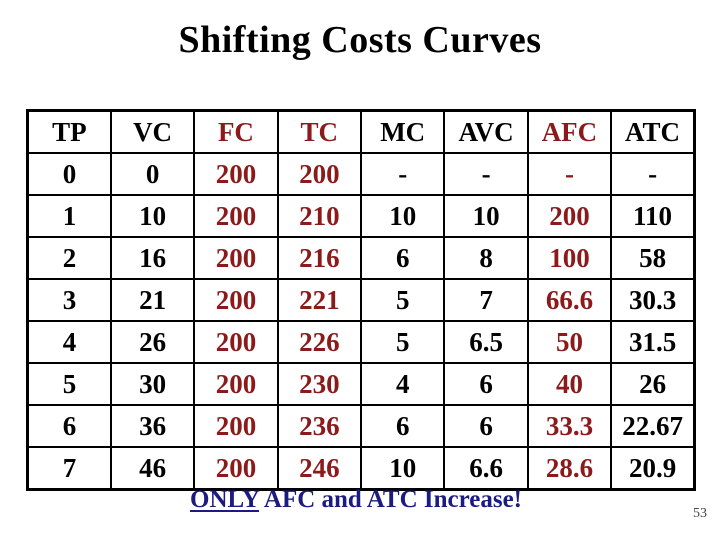 This screenshot has width=720, height=540. I want to click on table-cell: 16, so click(152, 258).